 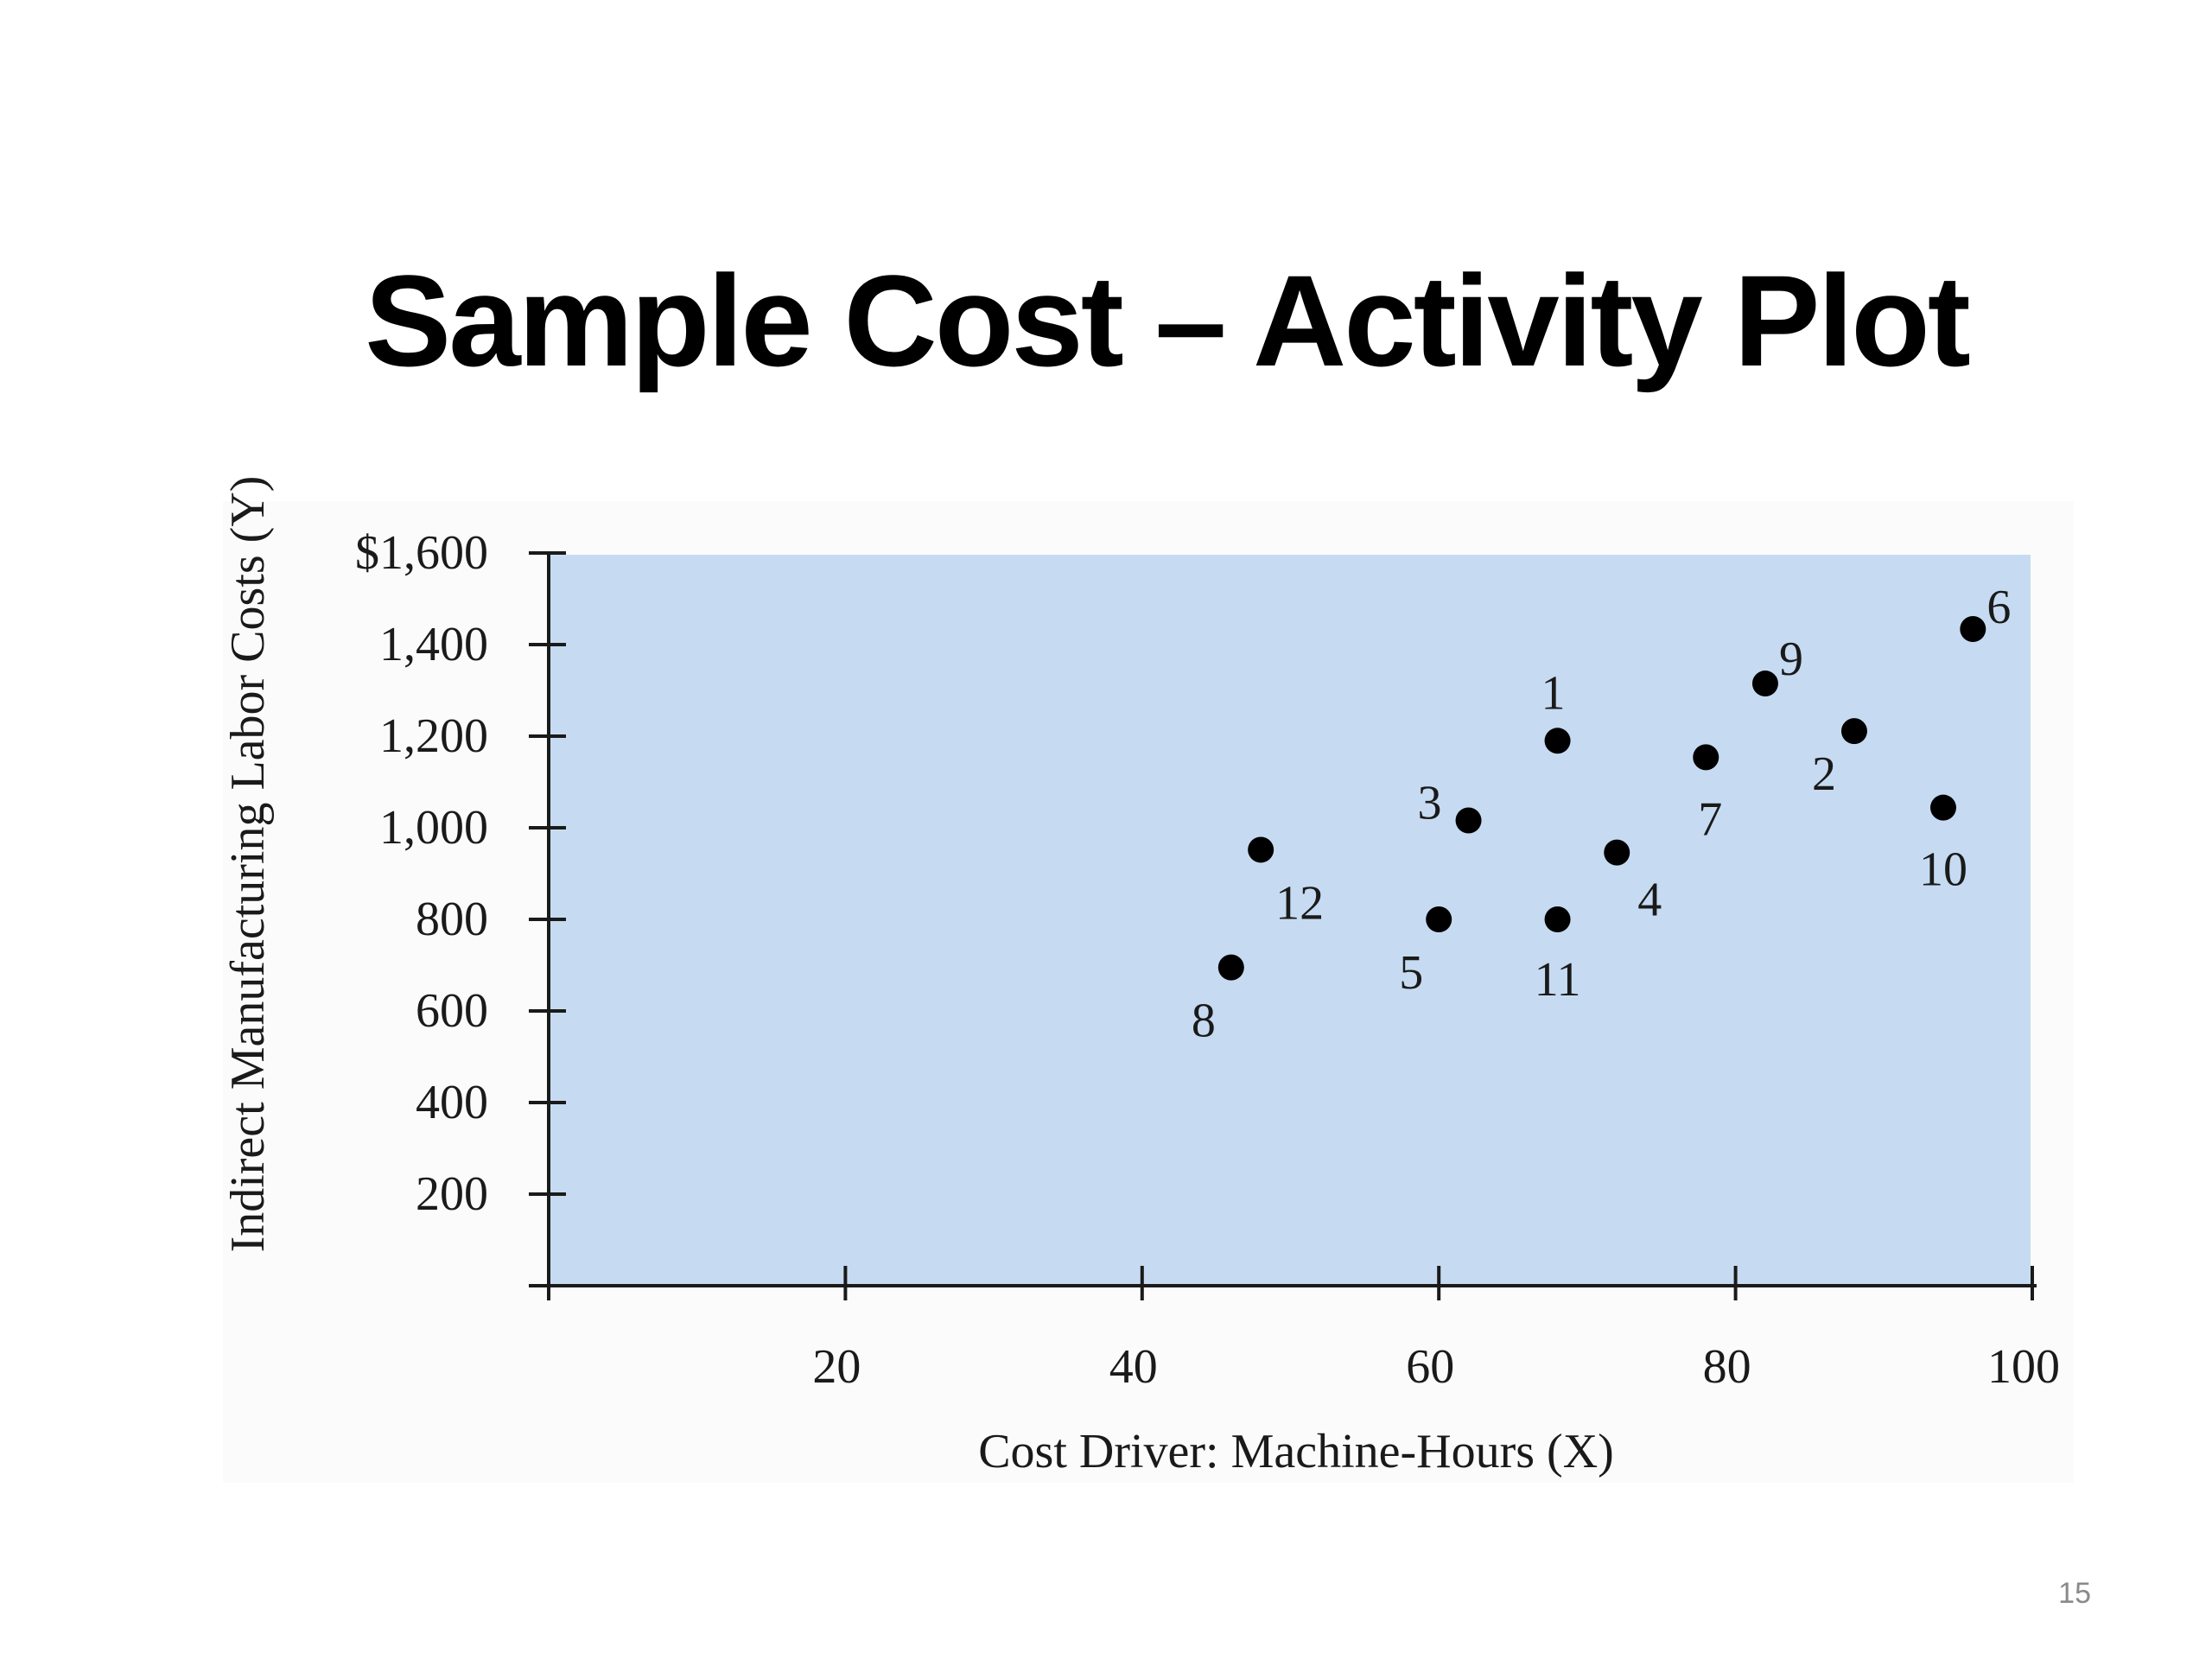 I want to click on x-tick-label: 60, so click(x=1430, y=1367).